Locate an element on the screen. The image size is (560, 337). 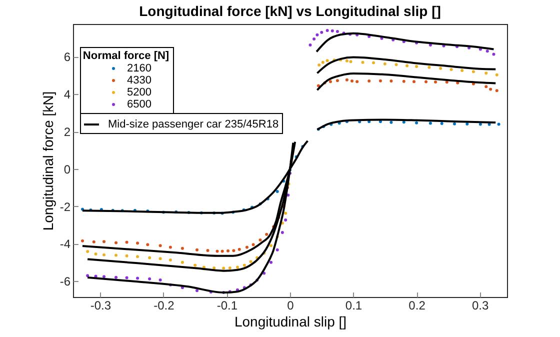
y-tick-label: 2 is located at coordinates (67, 132).